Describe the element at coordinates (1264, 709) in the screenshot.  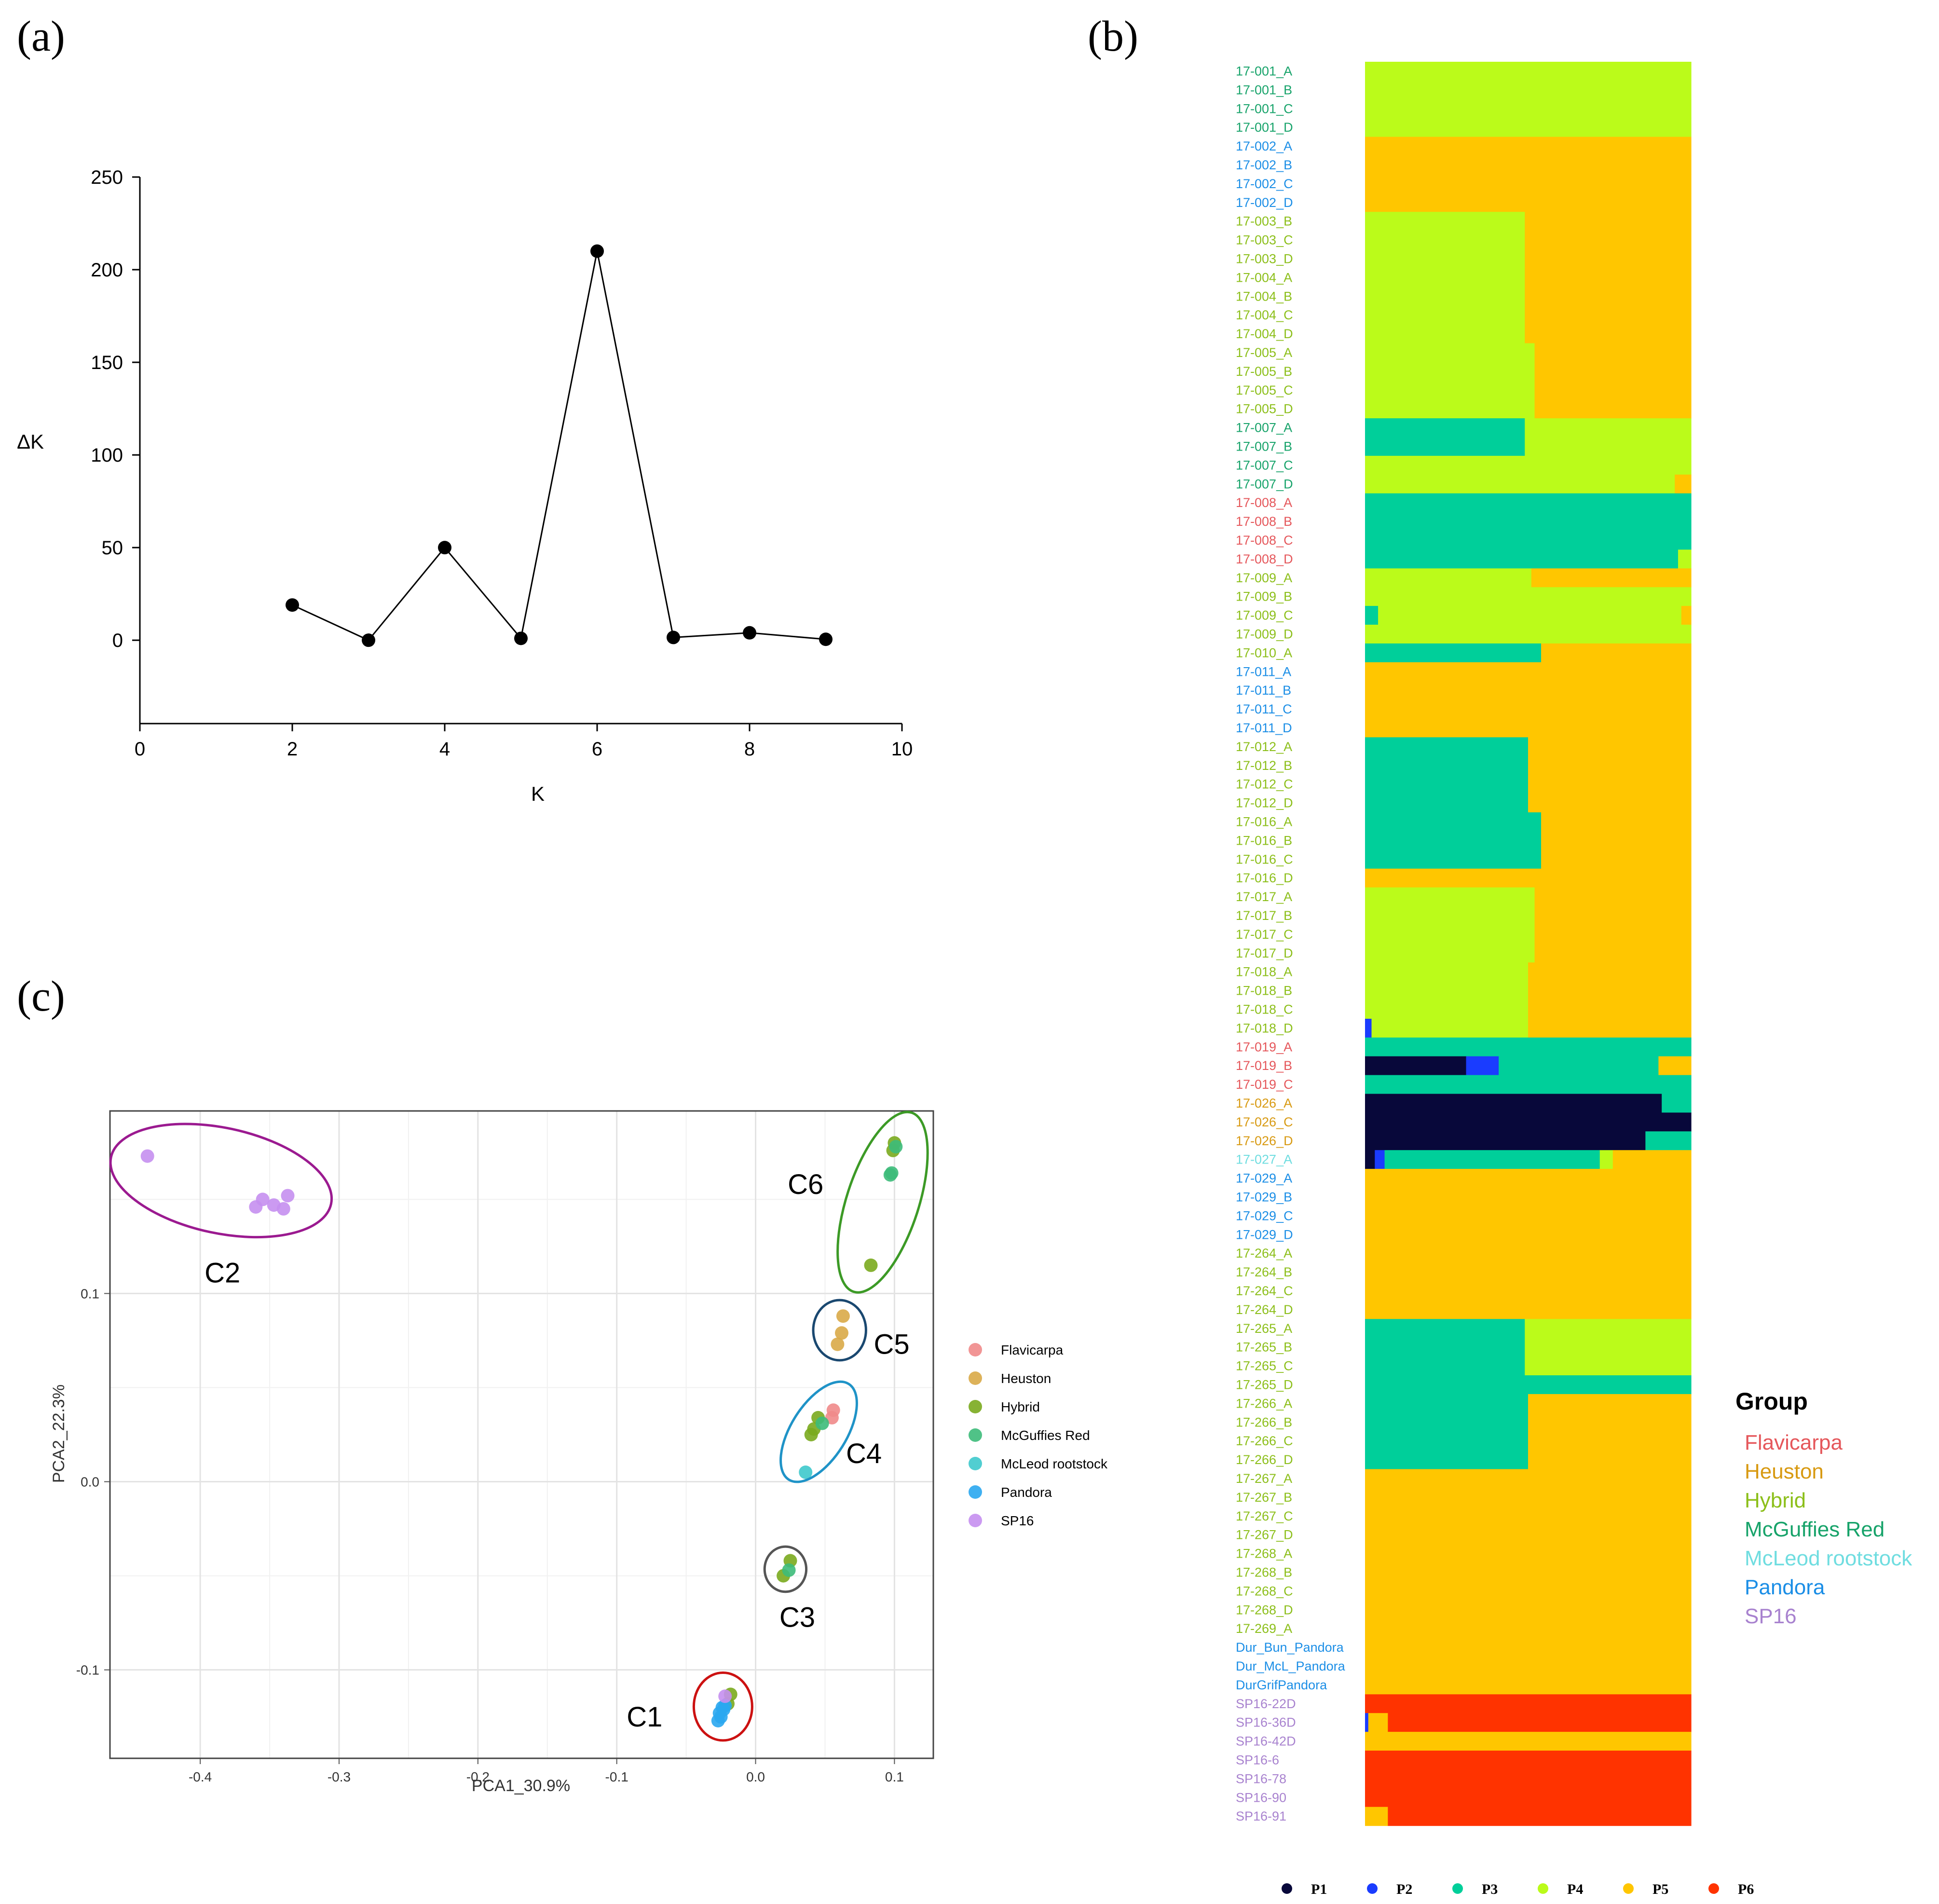
I see `sample-label: 17-011_C` at that location.